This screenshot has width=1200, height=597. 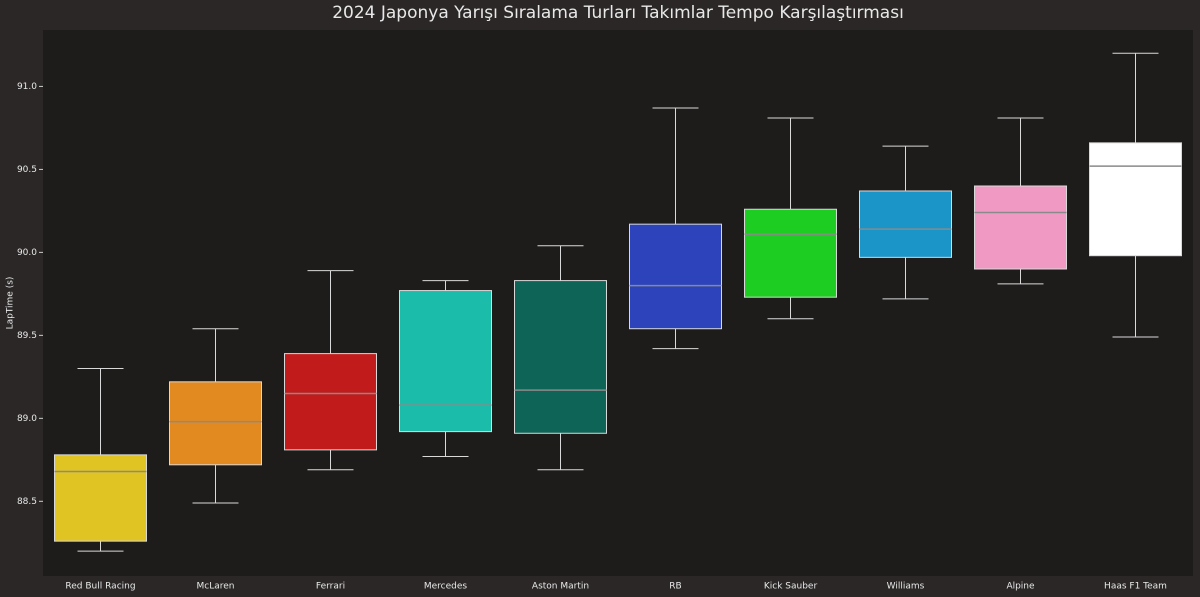 What do you see at coordinates (1135, 587) in the screenshot?
I see `x-tick-label: Haas F1 Team` at bounding box center [1135, 587].